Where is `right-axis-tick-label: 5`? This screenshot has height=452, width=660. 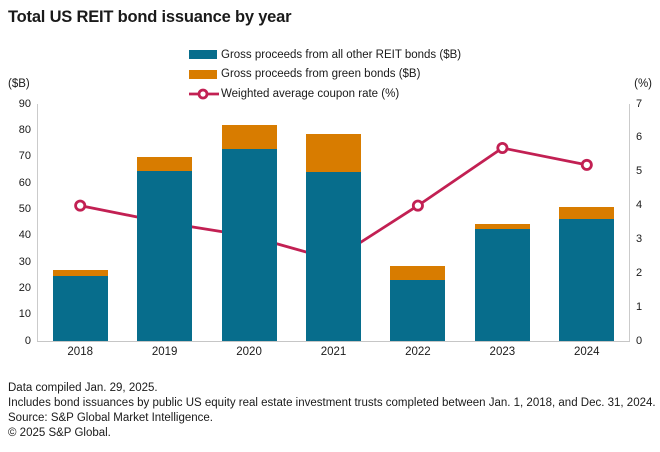
right-axis-tick-label: 5 is located at coordinates (639, 171).